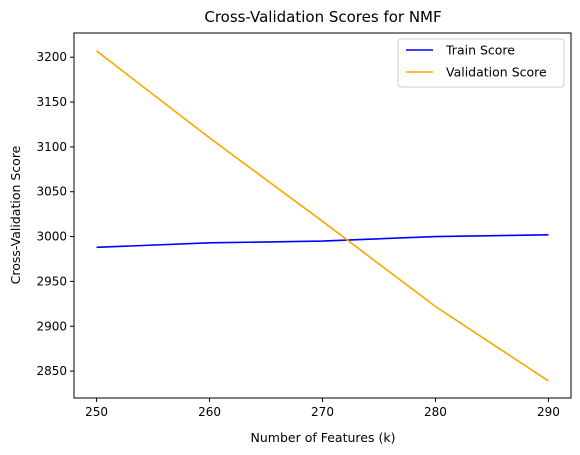 Image resolution: width=580 pixels, height=455 pixels. I want to click on series-line-train, so click(322, 241).